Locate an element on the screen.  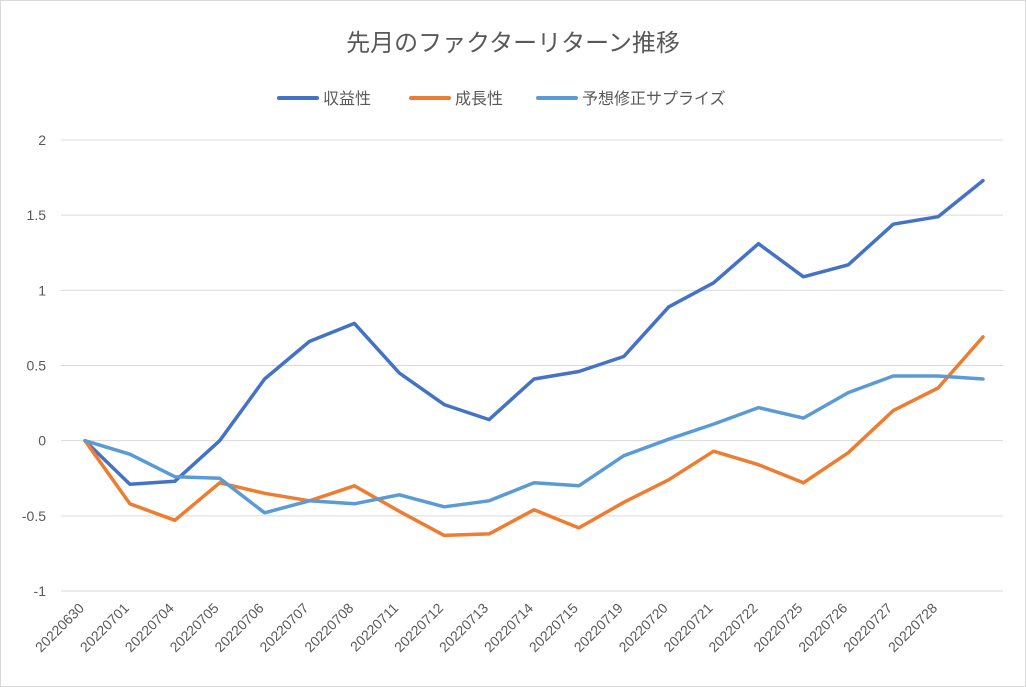
y-tick-label: -0.5 is located at coordinates (34, 516).